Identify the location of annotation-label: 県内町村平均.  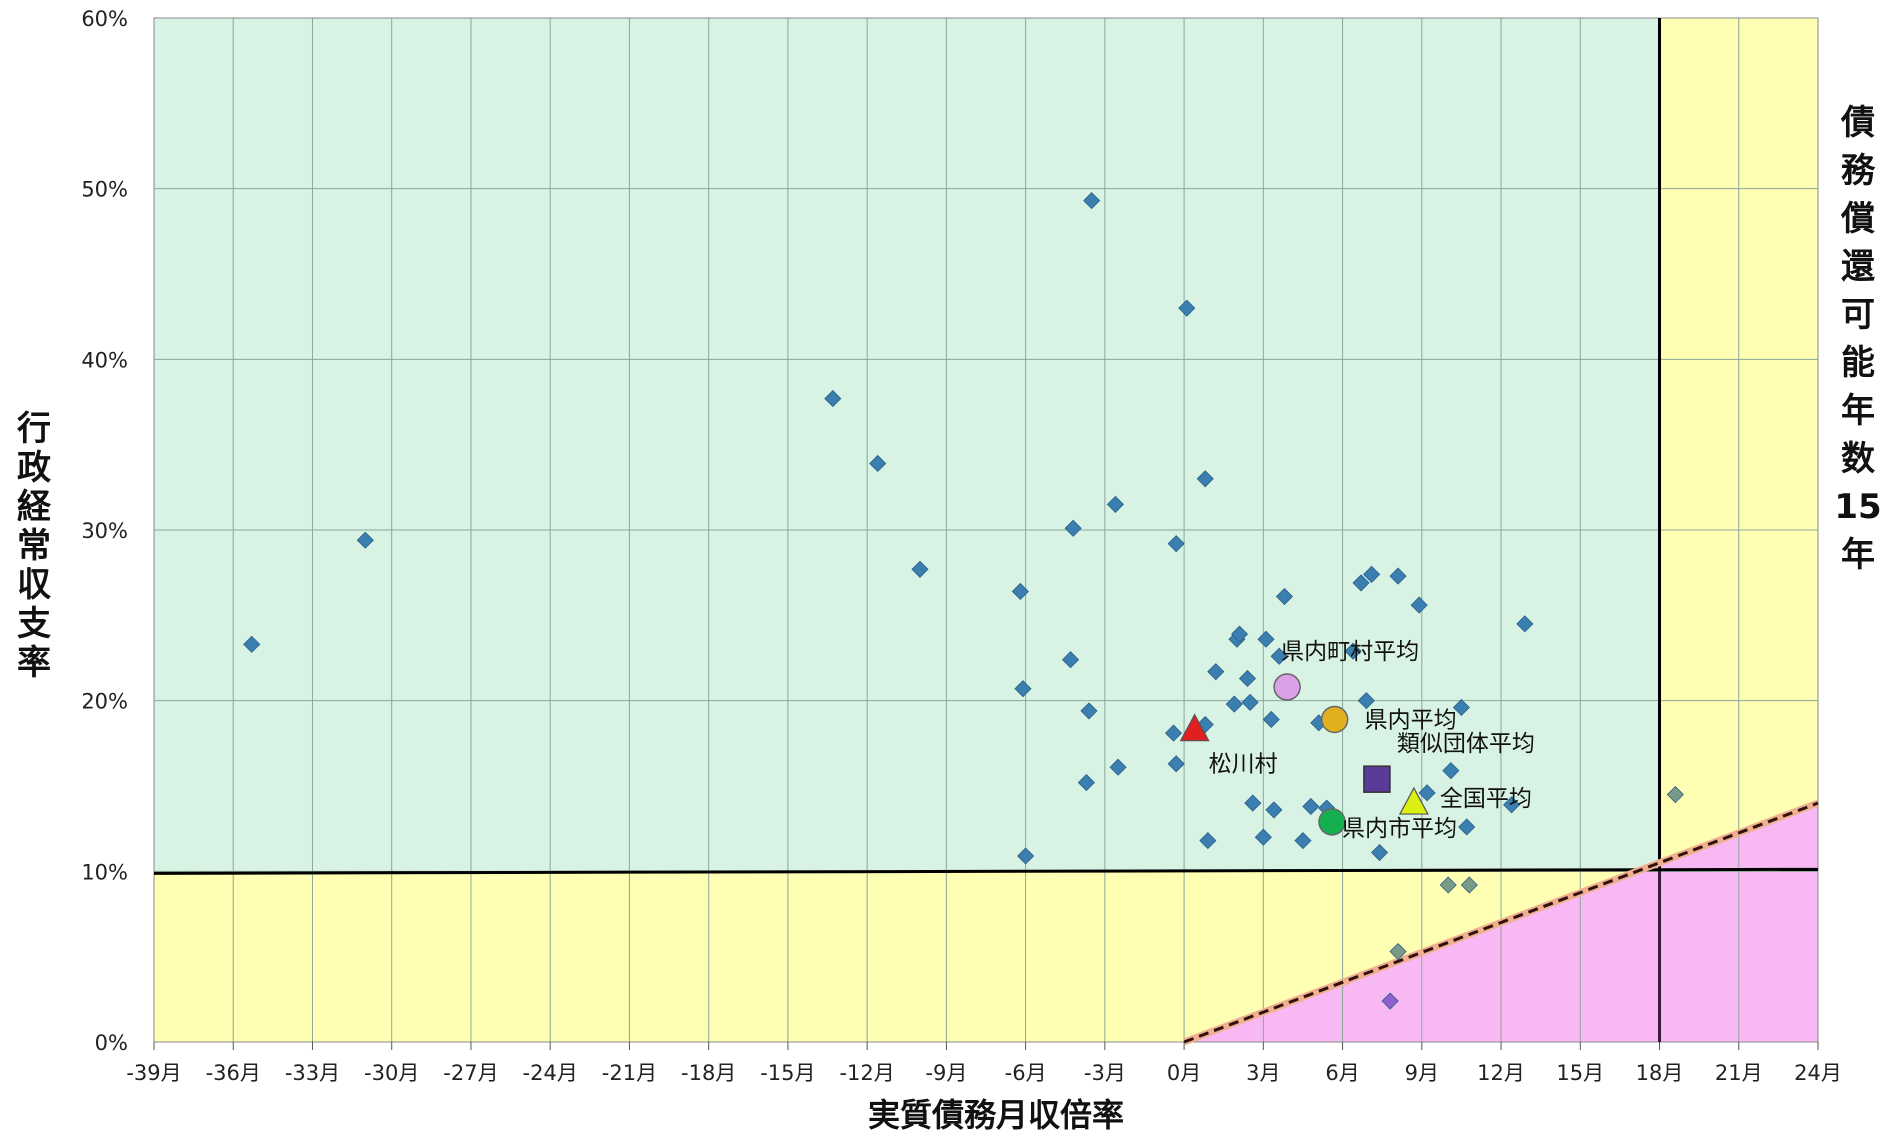
(1350, 652).